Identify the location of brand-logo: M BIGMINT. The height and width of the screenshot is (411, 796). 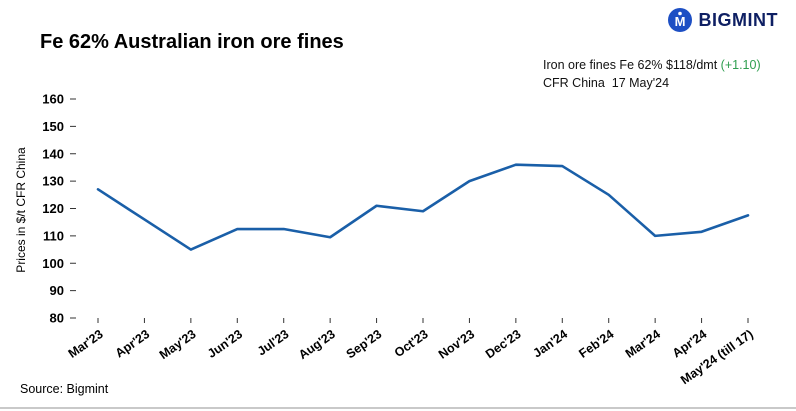
(723, 20).